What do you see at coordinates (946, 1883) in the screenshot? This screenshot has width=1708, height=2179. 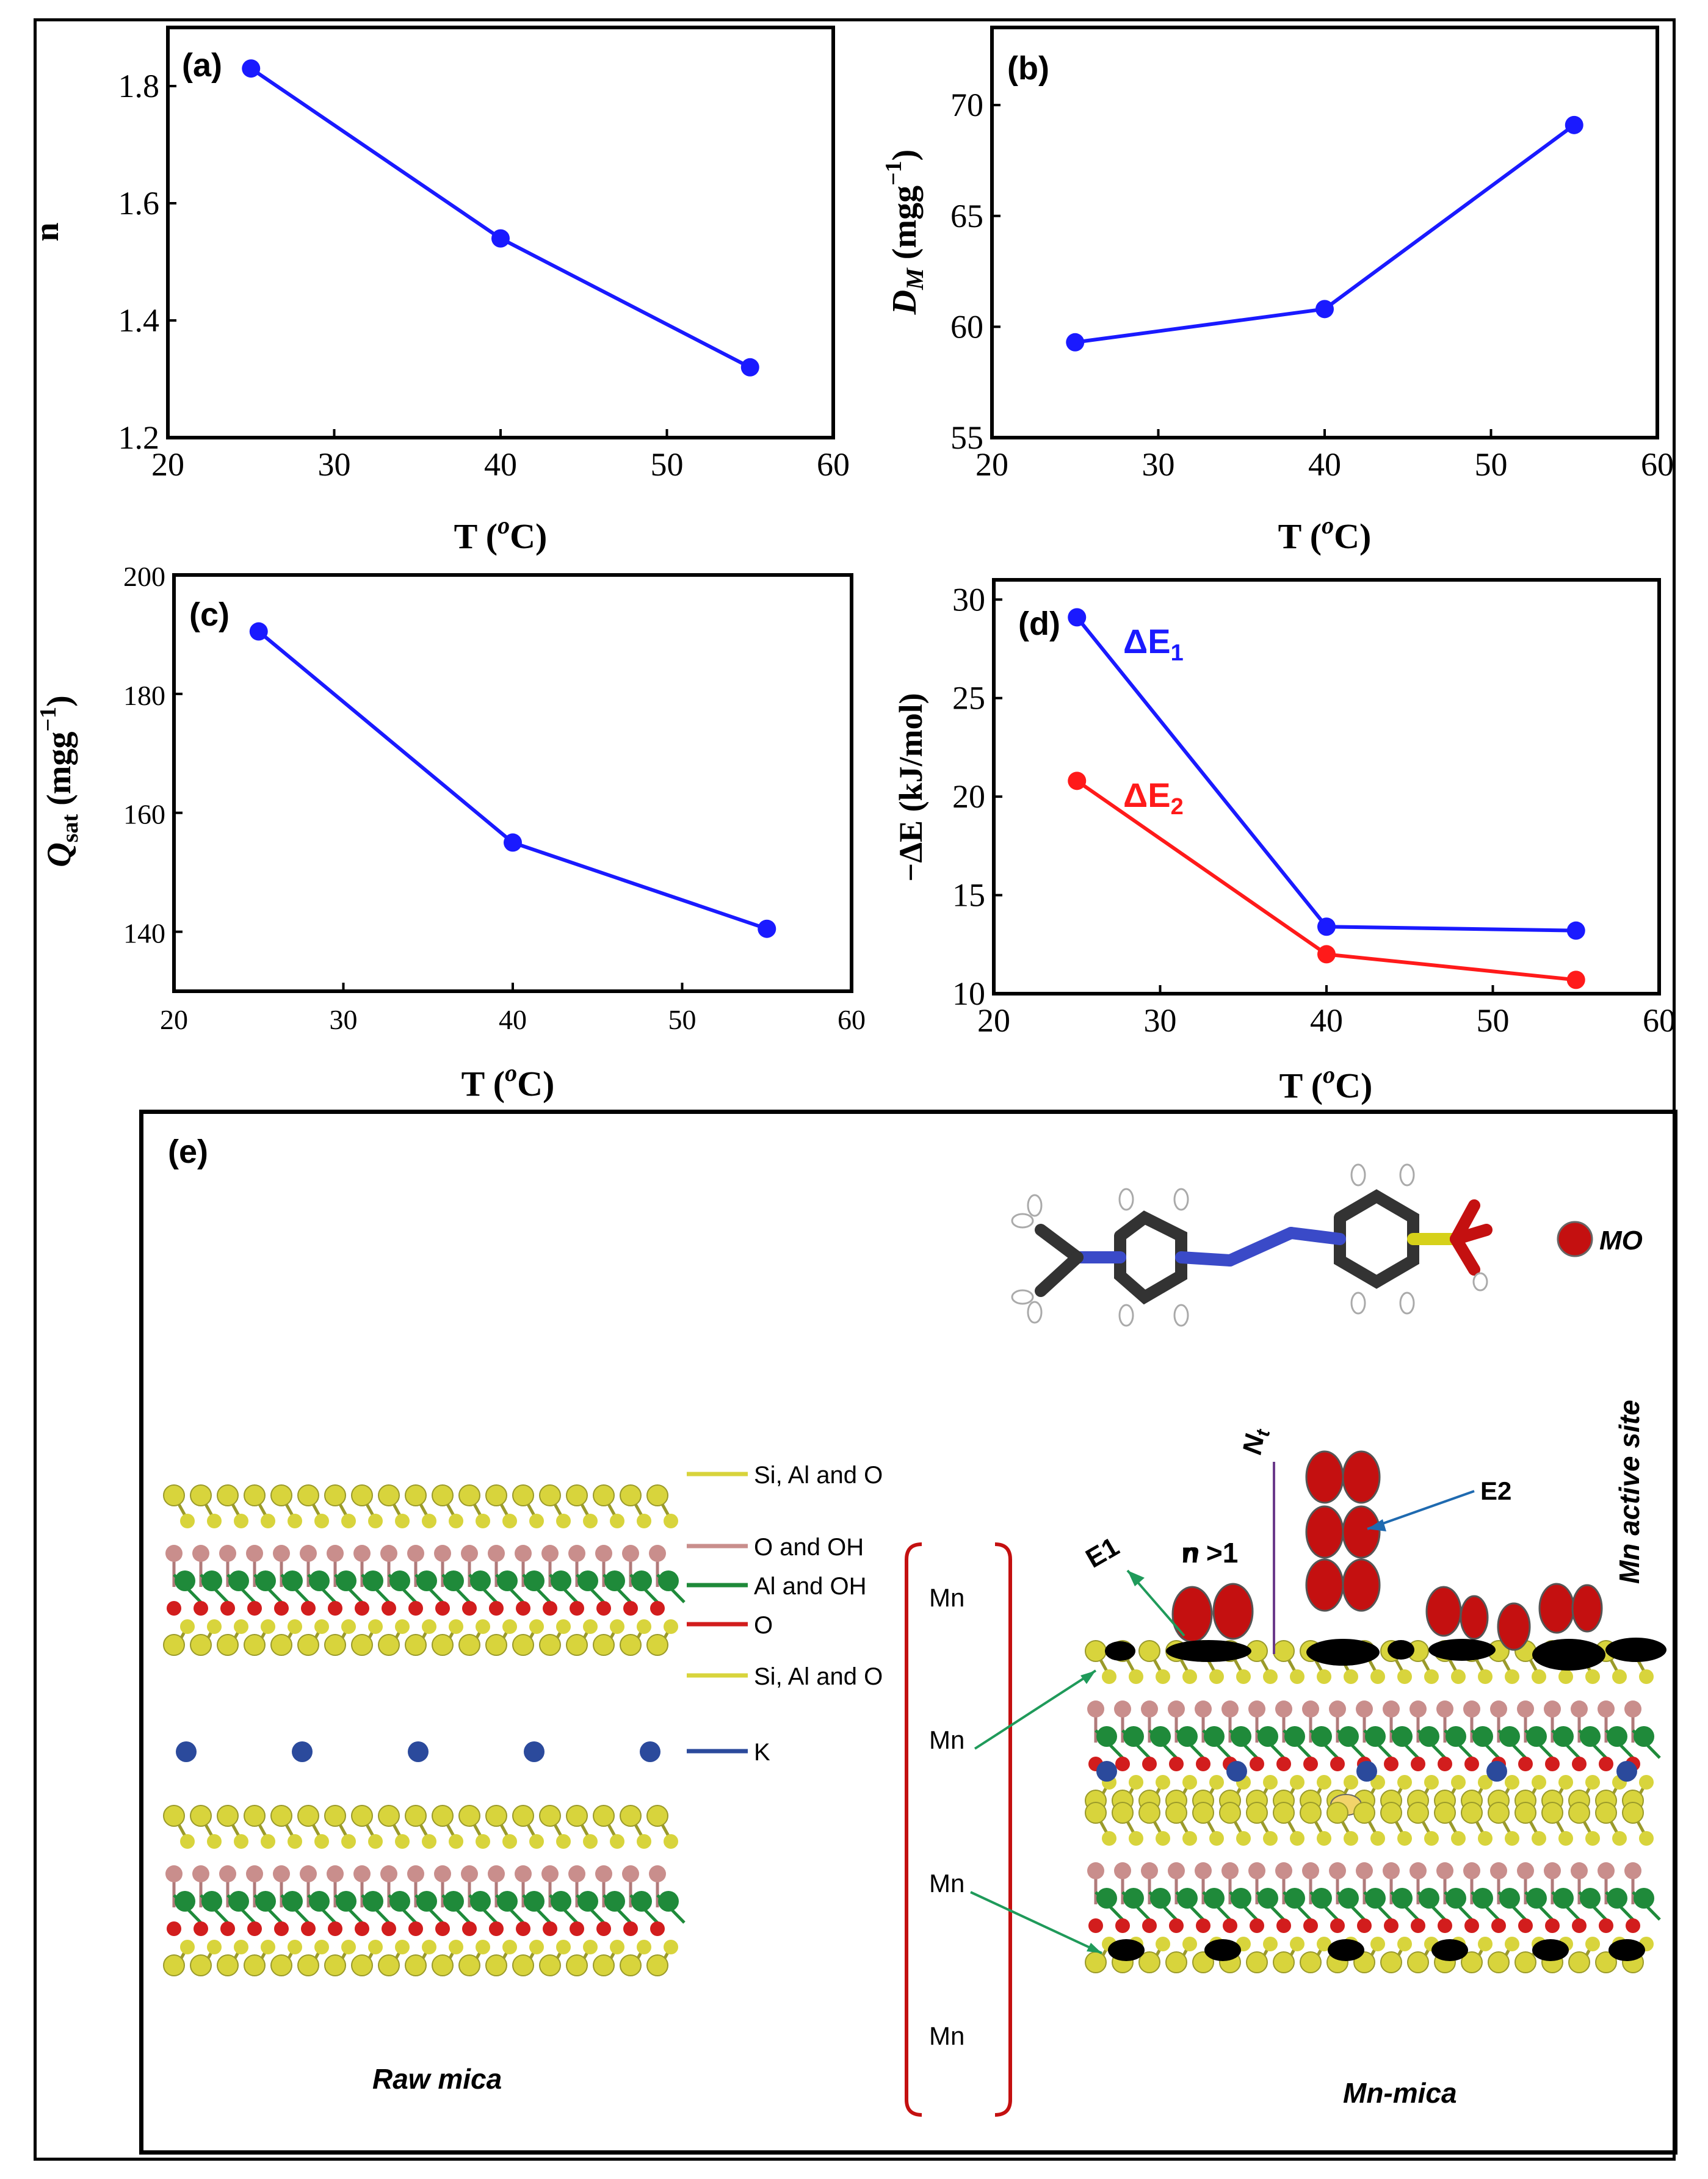 I see `mn-label-3: Mn` at bounding box center [946, 1883].